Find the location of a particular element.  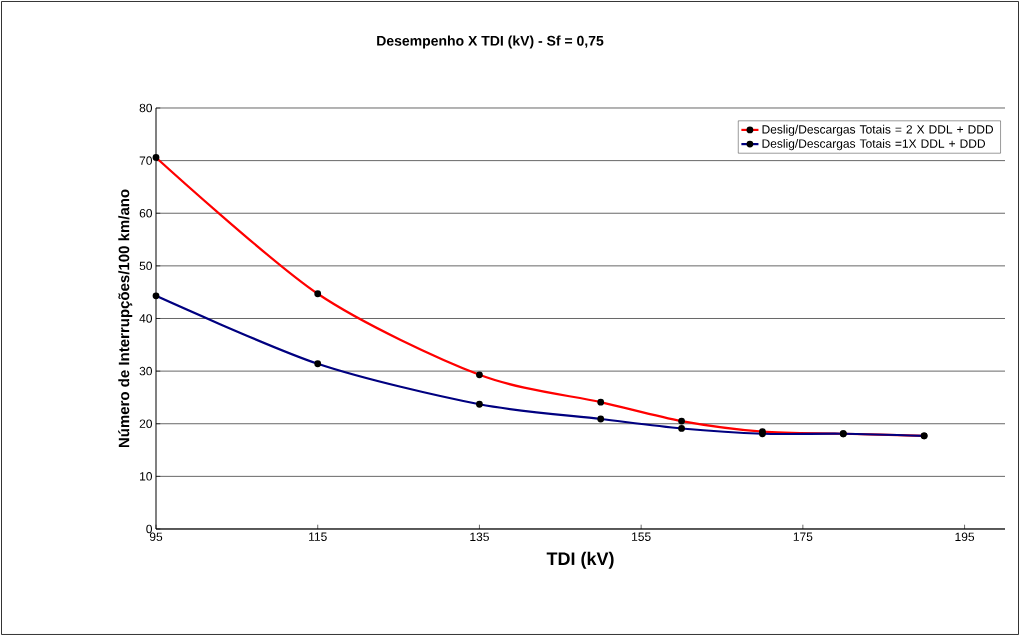

x-tick-label: 135 is located at coordinates (479, 537).